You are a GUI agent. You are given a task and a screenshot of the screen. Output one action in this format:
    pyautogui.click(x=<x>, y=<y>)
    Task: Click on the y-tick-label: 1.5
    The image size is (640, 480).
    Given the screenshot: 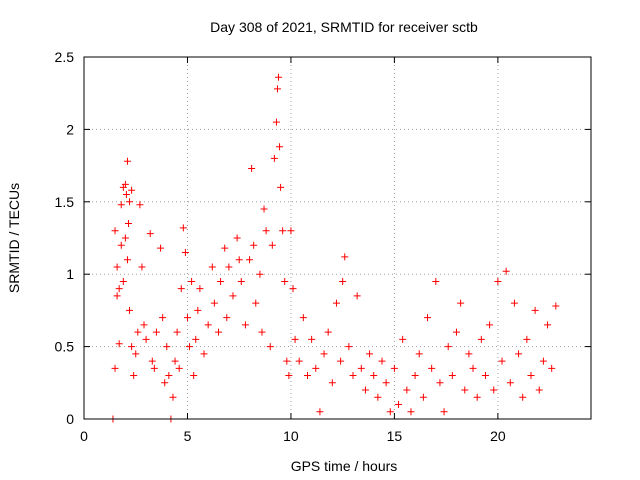 What is the action you would take?
    pyautogui.click(x=65, y=202)
    